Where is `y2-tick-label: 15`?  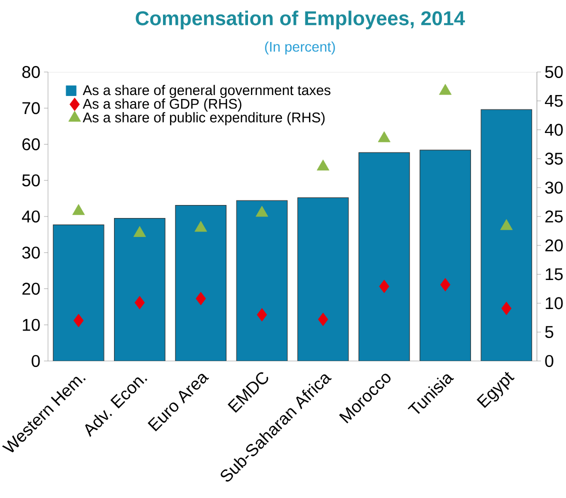 y2-tick-label: 15 is located at coordinates (554, 274).